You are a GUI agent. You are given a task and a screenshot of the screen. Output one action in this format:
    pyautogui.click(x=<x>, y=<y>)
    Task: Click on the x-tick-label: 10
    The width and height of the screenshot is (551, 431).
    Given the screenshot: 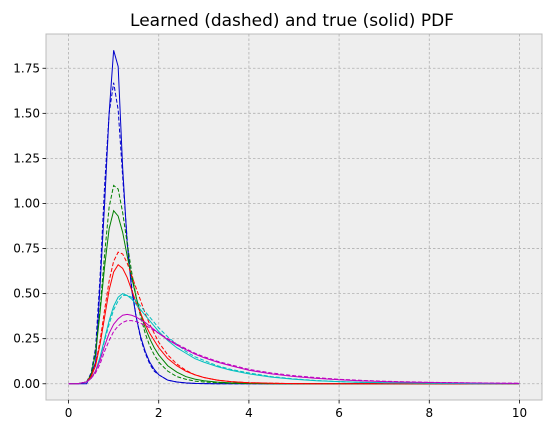 What is the action you would take?
    pyautogui.click(x=519, y=413)
    